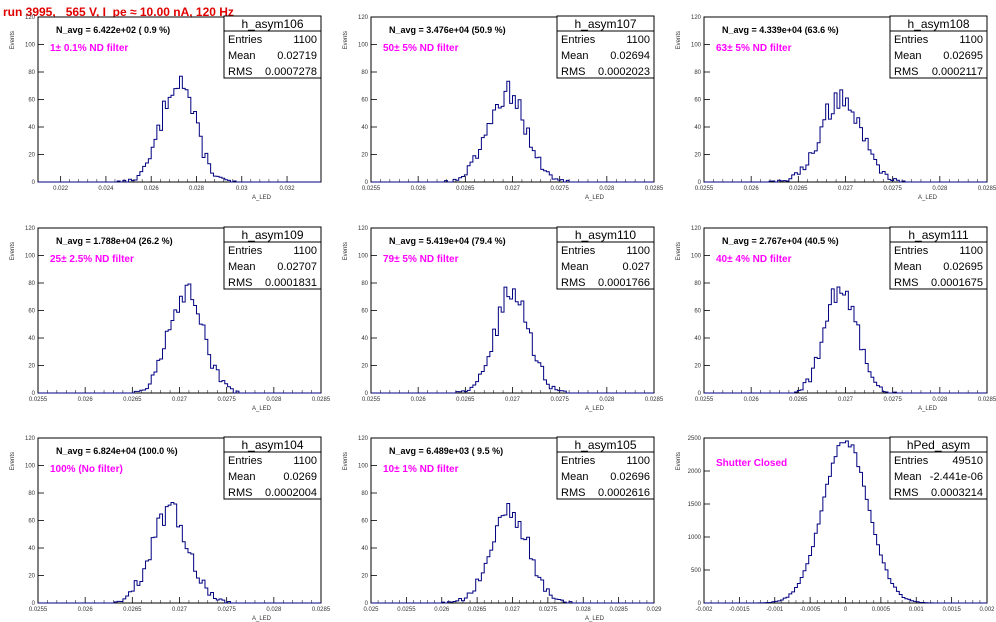 The image size is (996, 622). I want to click on stat-value: 0.0001766, so click(624, 283).